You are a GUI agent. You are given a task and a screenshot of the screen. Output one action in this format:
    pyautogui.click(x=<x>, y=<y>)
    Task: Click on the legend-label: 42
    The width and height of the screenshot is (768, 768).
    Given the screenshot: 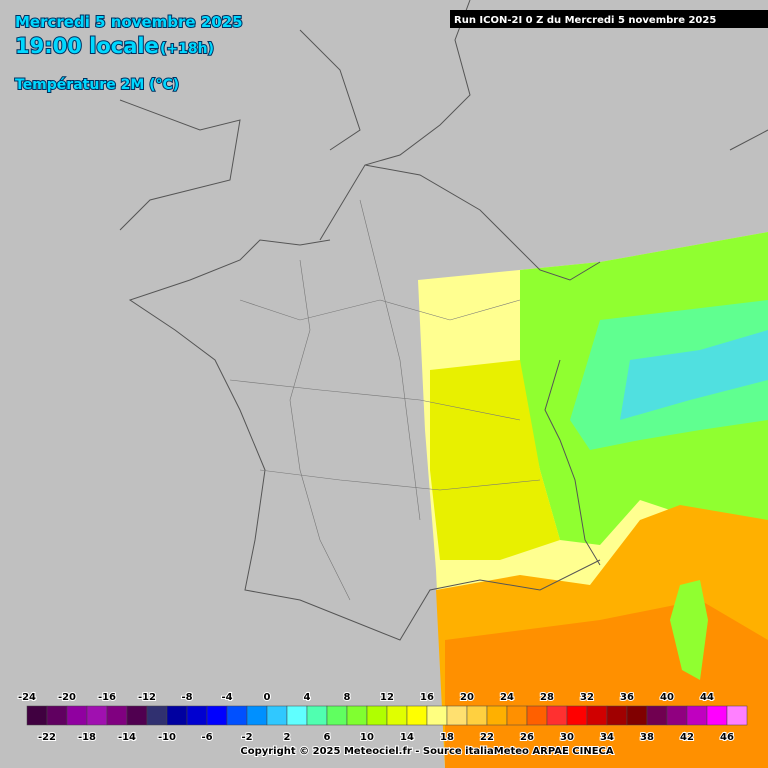 What is the action you would take?
    pyautogui.click(x=687, y=737)
    